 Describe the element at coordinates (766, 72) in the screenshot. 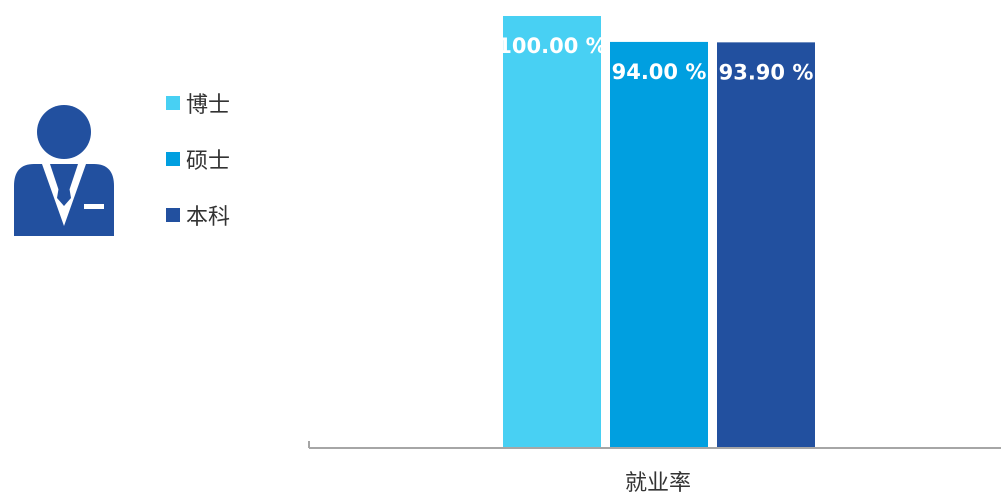

I see `bar-value-label: 93.90 %` at that location.